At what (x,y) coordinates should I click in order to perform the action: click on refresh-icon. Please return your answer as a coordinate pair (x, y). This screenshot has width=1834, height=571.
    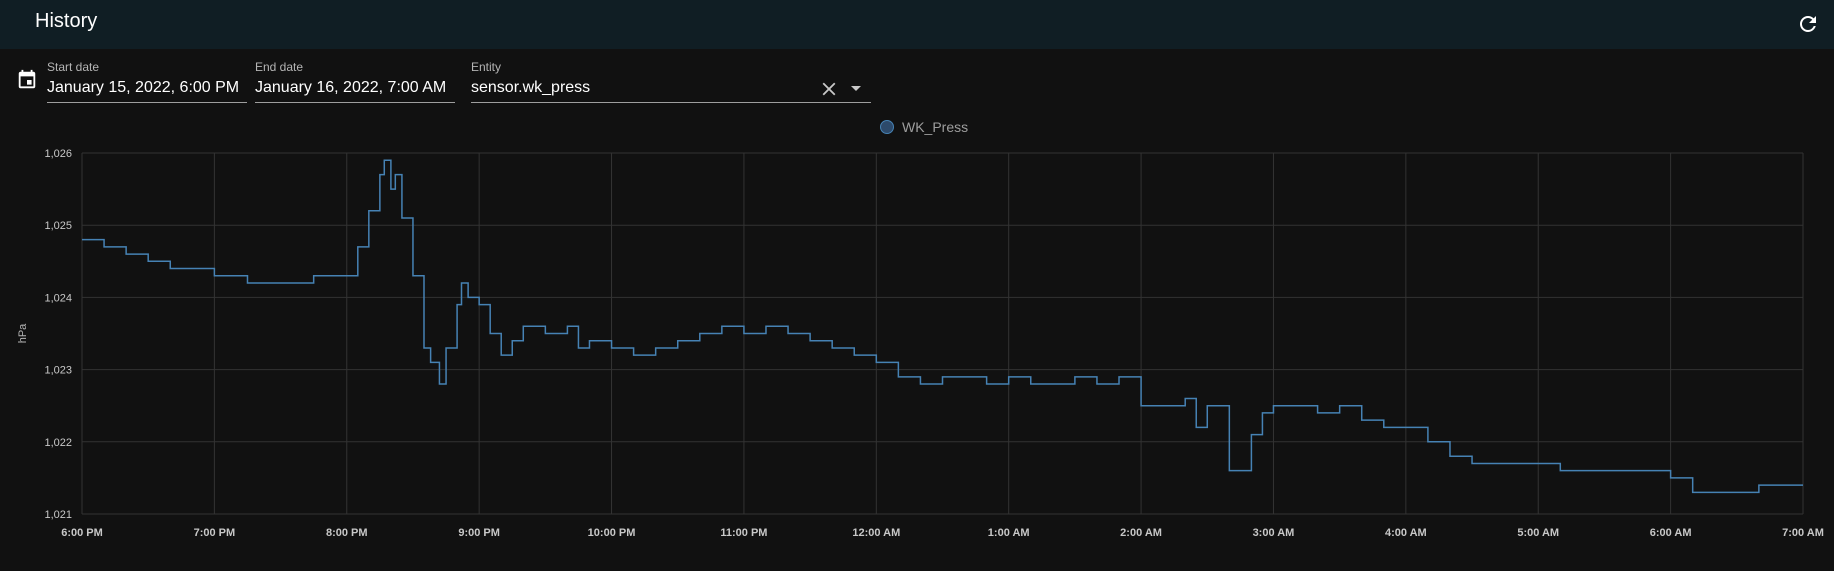
    Looking at the image, I should click on (1808, 24).